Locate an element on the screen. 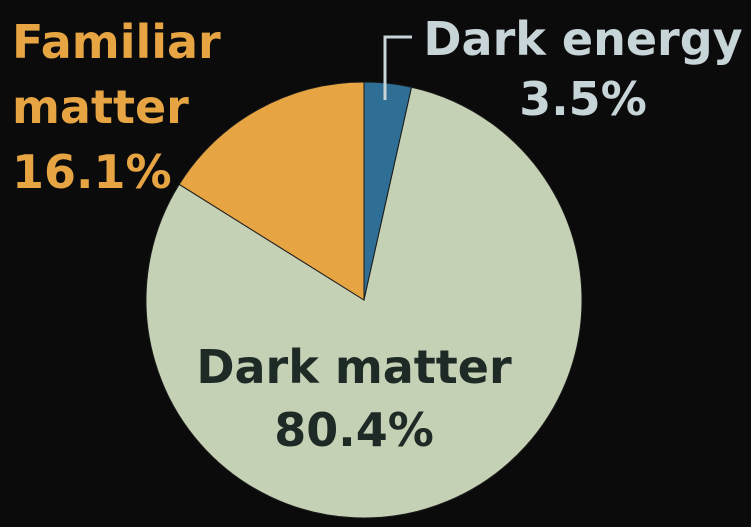 The width and height of the screenshot is (751, 527). dark-matter-name: Dark matter is located at coordinates (354, 367).